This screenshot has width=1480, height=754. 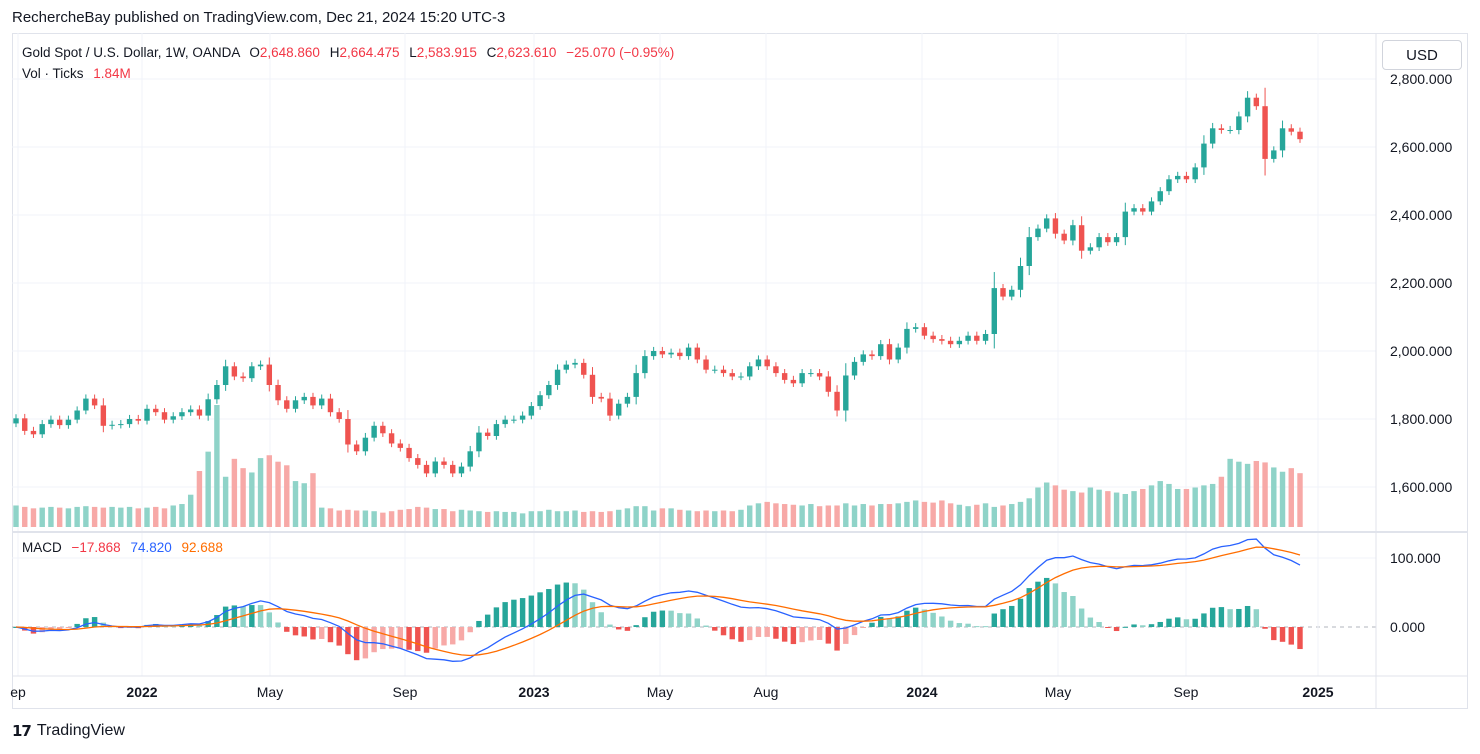 I want to click on footer-brand: 𝟭𝟳 TradingView, so click(x=68, y=731).